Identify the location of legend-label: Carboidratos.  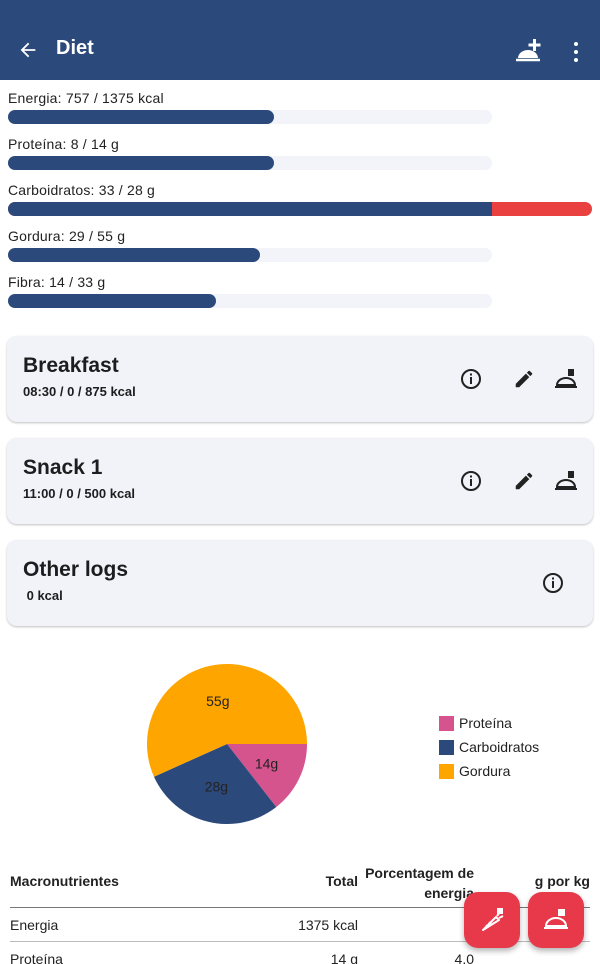
(499, 747).